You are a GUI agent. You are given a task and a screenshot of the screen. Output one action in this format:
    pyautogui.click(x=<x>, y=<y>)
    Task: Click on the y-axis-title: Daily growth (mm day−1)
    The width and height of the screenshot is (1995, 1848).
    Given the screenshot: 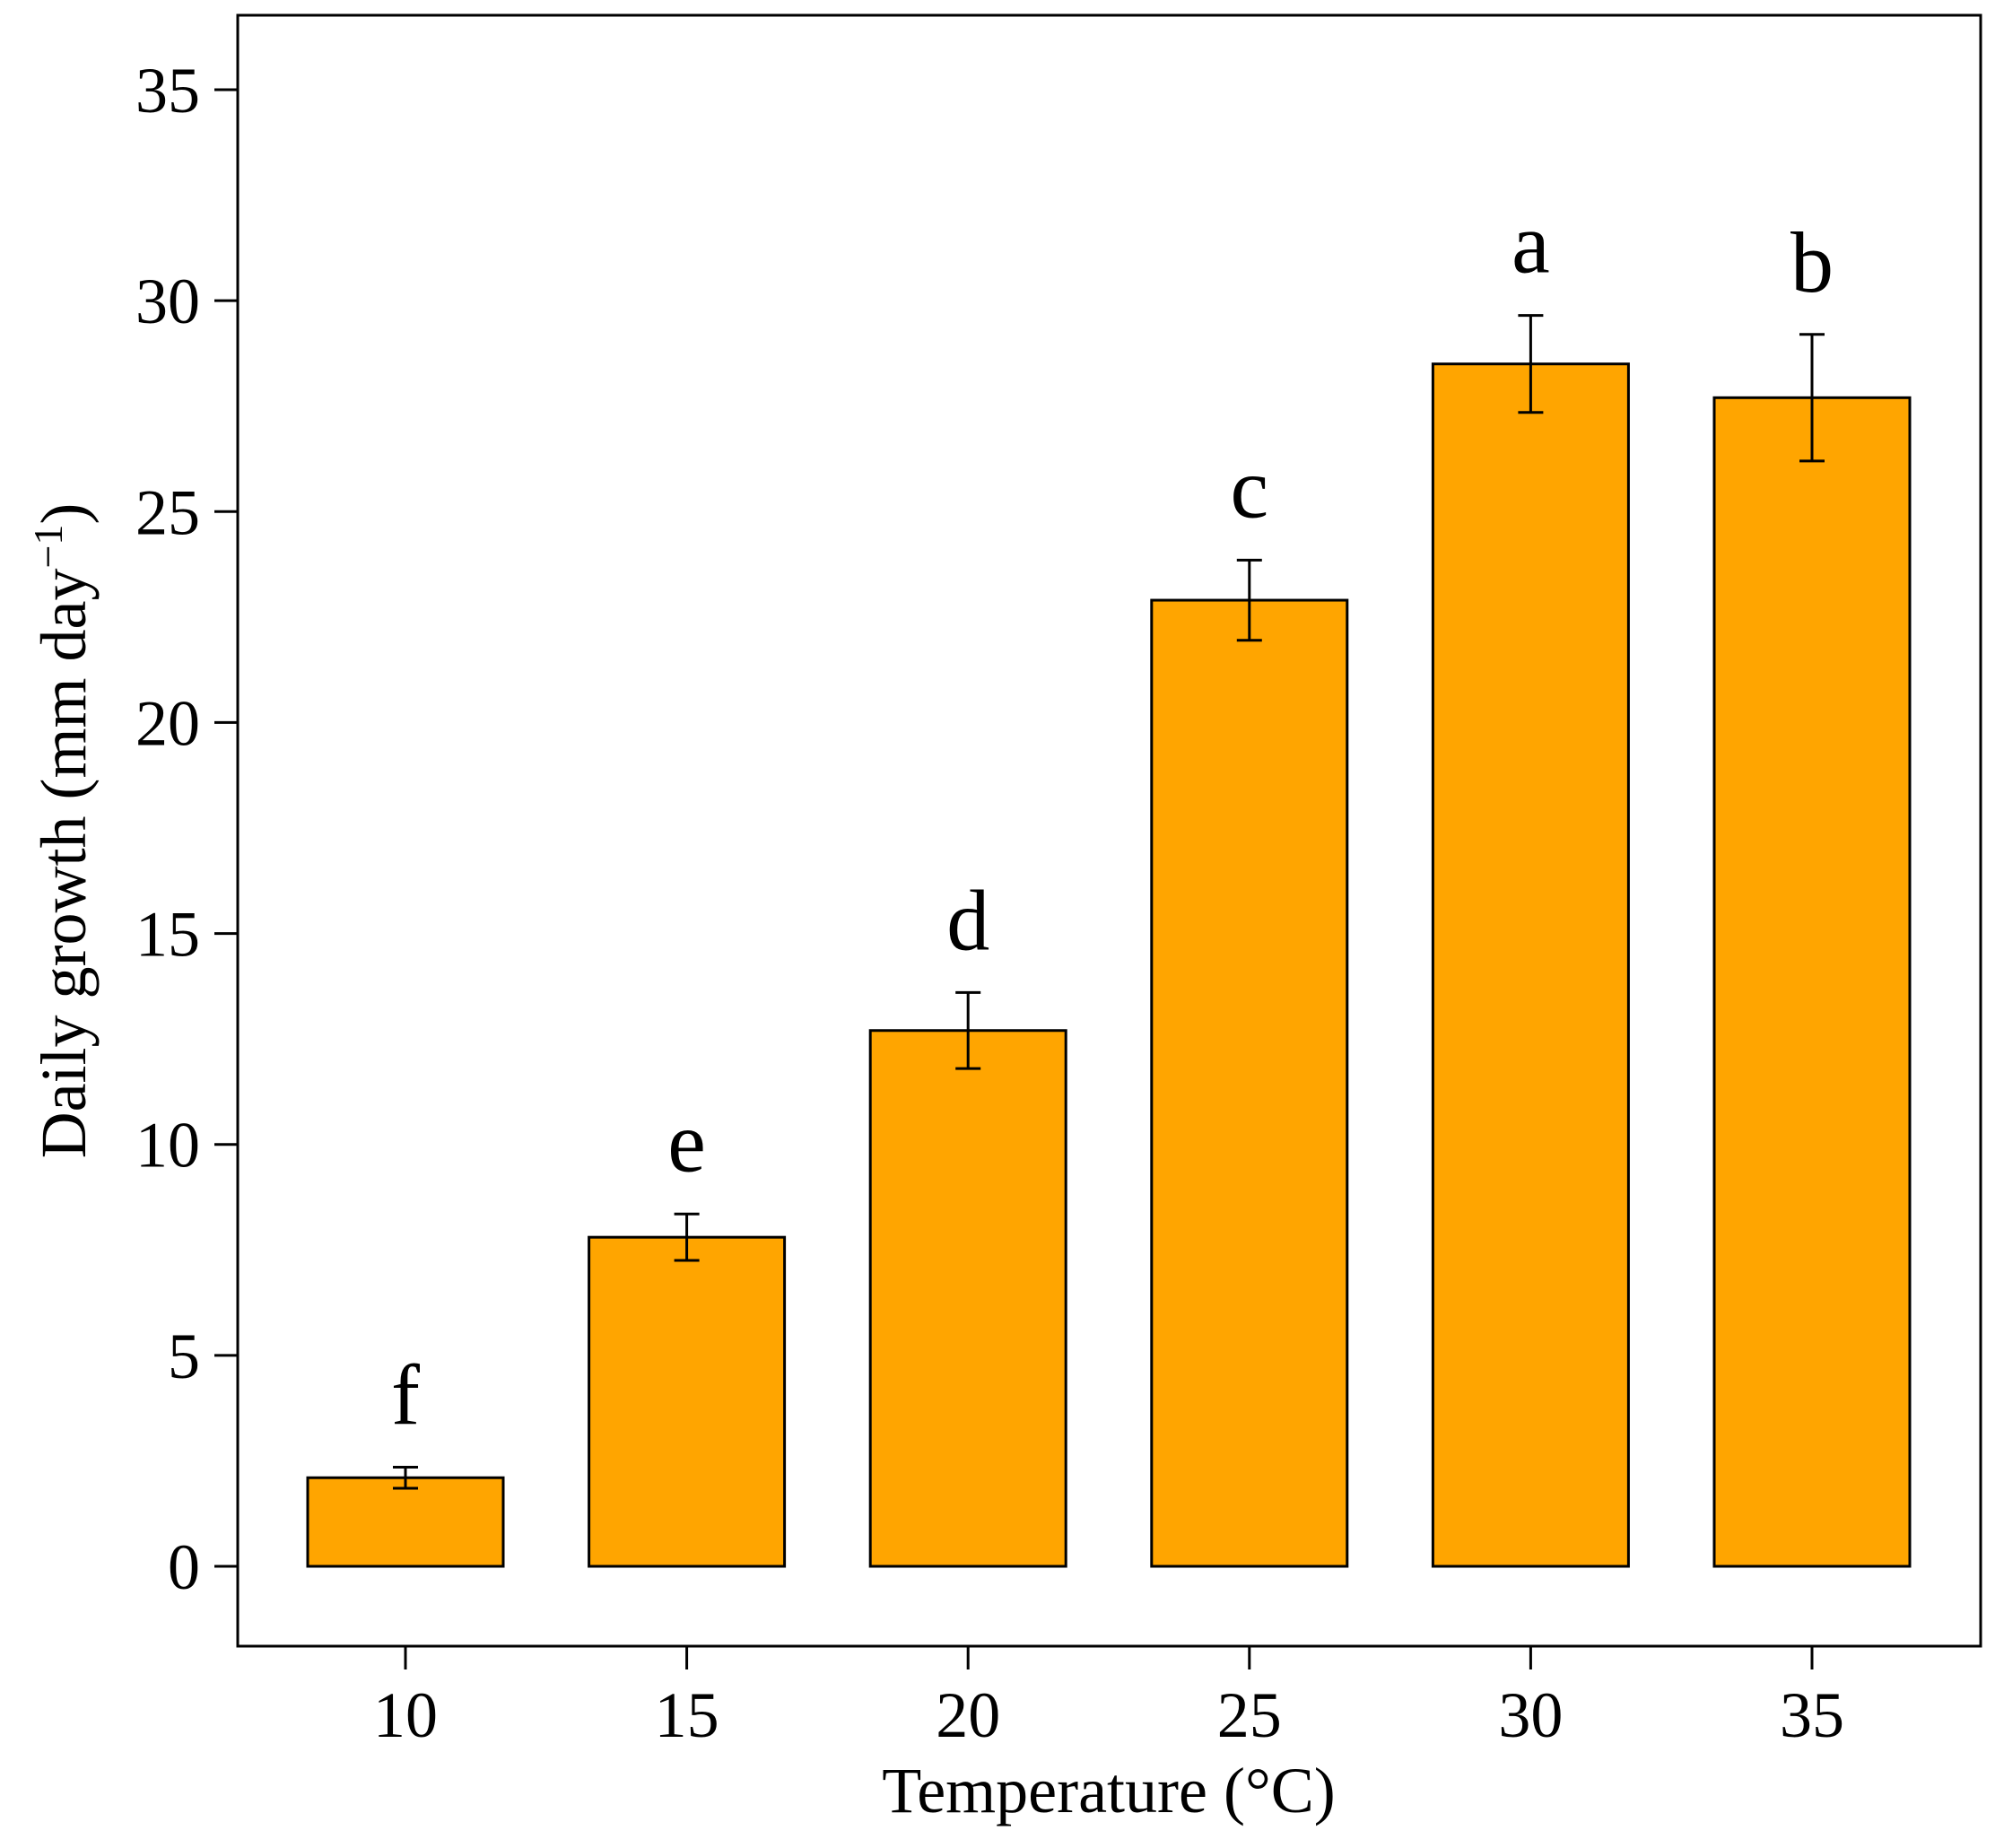 What is the action you would take?
    pyautogui.click(x=63, y=831)
    